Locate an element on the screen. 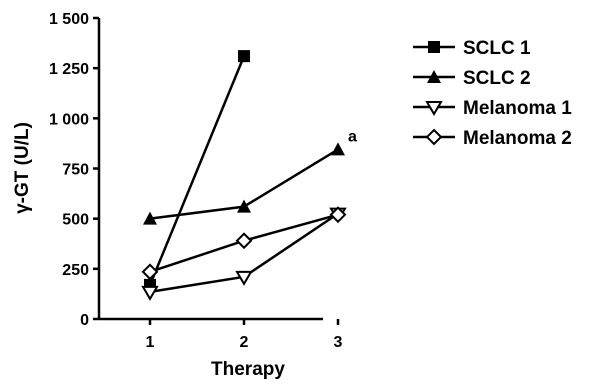 Image resolution: width=605 pixels, height=385 pixels. annotation-label: a is located at coordinates (352, 136).